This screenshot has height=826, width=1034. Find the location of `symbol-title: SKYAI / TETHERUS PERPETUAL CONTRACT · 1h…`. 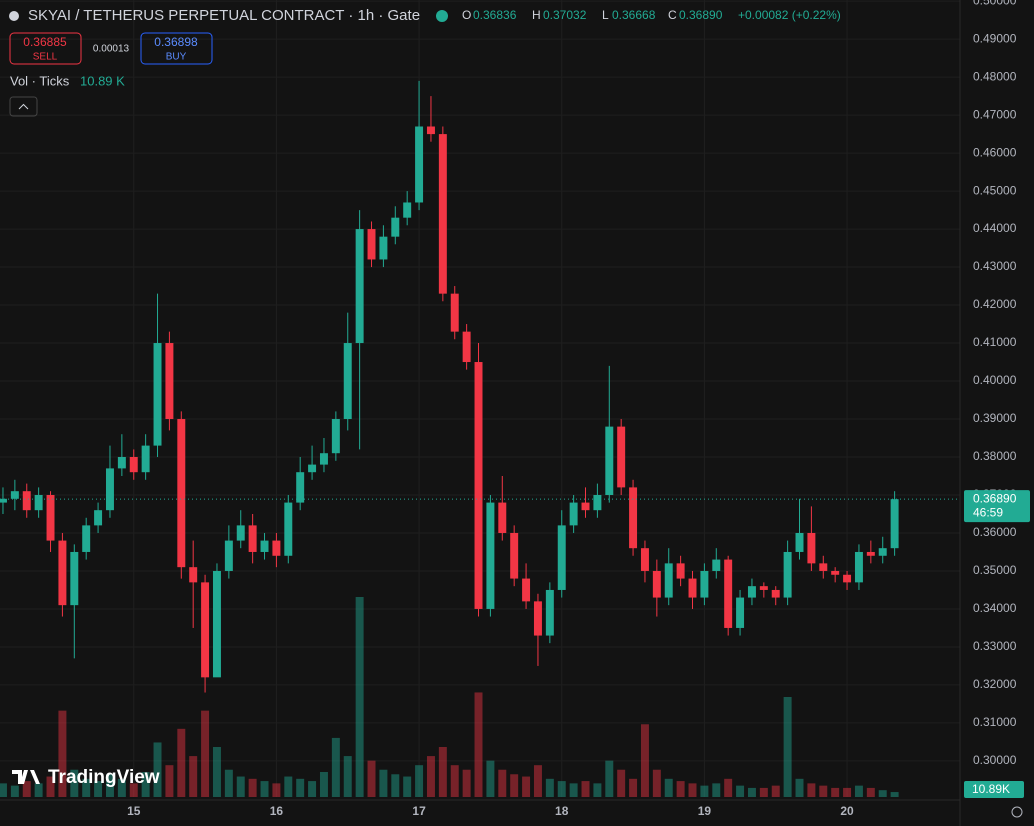

symbol-title: SKYAI / TETHERUS PERPETUAL CONTRACT · 1h… is located at coordinates (224, 15).